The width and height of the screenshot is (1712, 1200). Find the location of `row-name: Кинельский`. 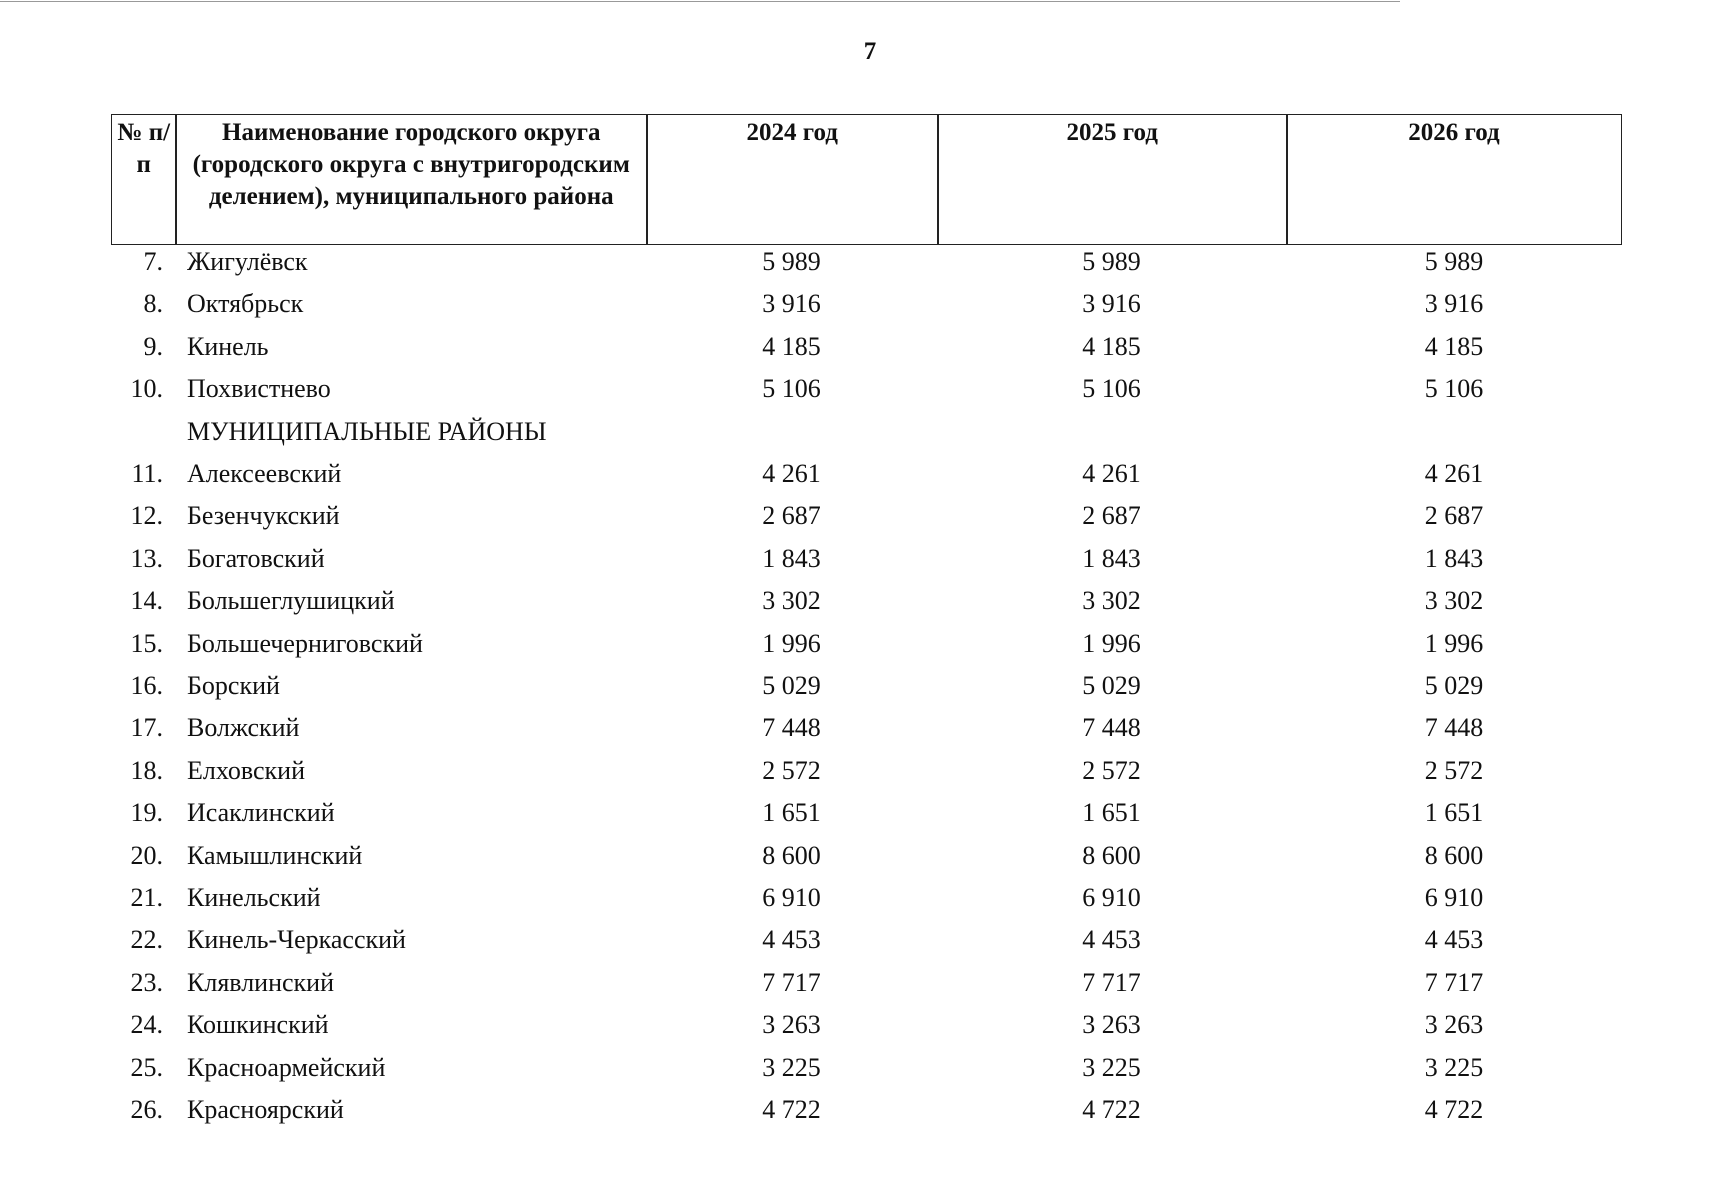

row-name: Кинельский is located at coordinates (254, 897).